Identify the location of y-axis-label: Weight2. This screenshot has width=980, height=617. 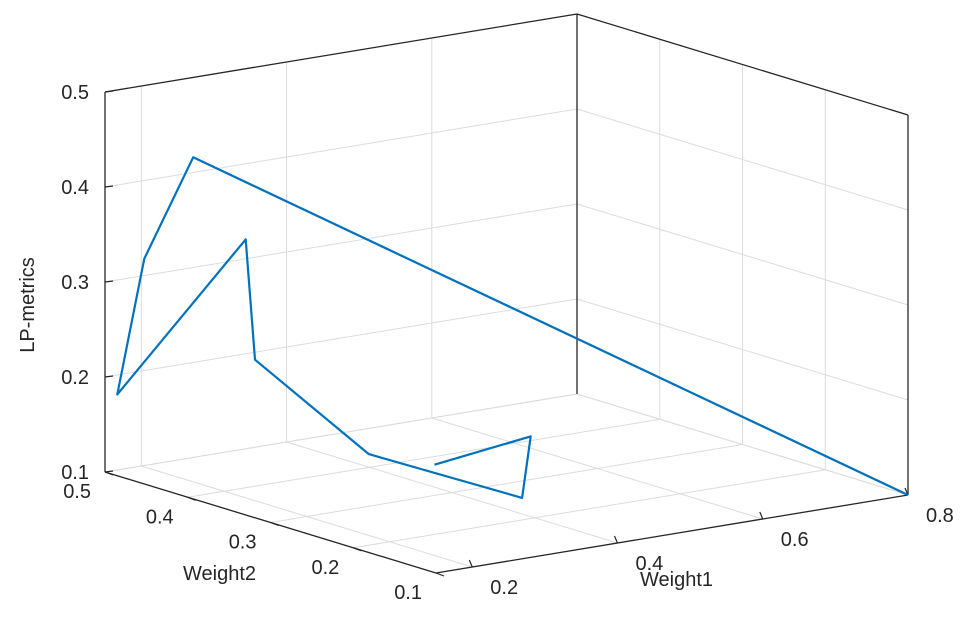
(219, 574).